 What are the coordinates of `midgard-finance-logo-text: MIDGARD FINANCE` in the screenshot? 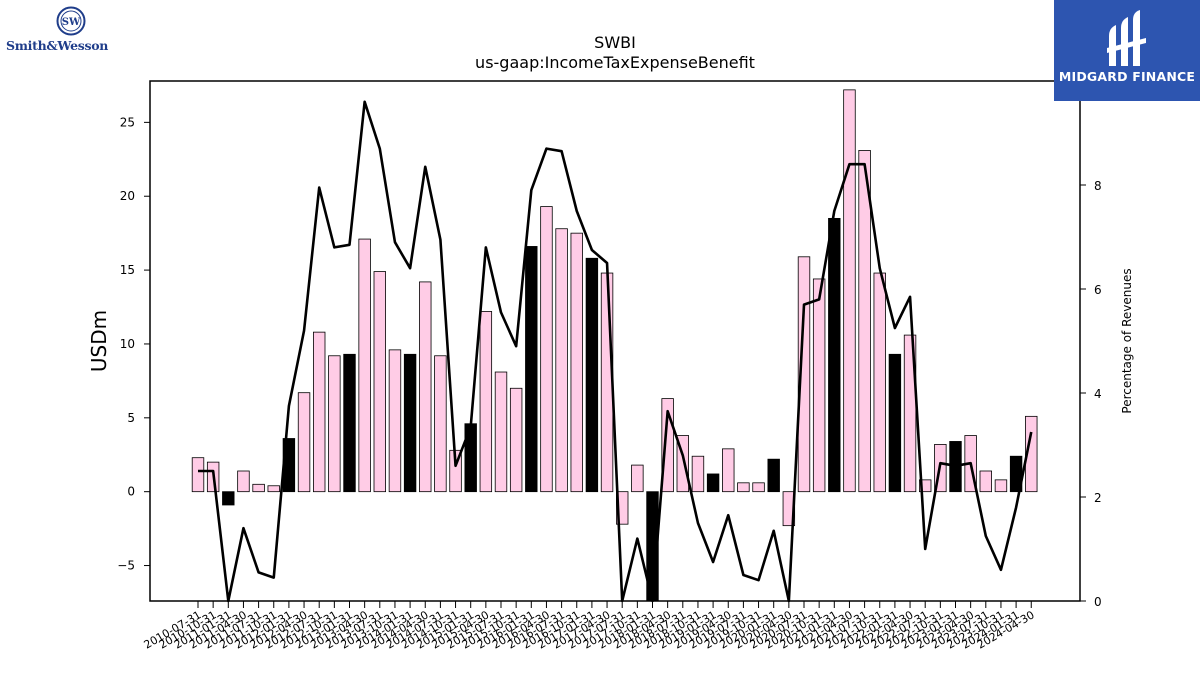 It's located at (1127, 76).